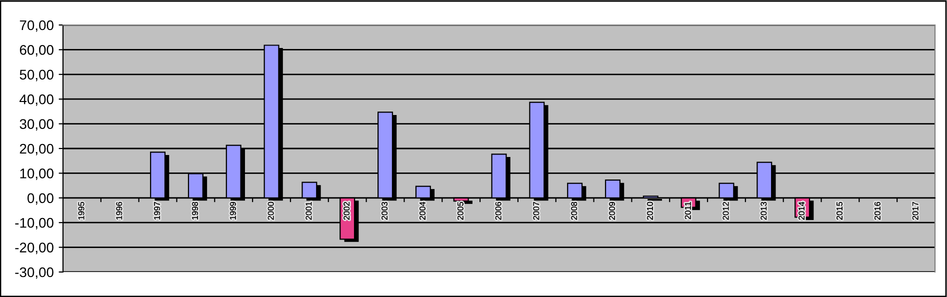 The height and width of the screenshot is (297, 947). I want to click on y-tick-label: 50,00, so click(37, 76).